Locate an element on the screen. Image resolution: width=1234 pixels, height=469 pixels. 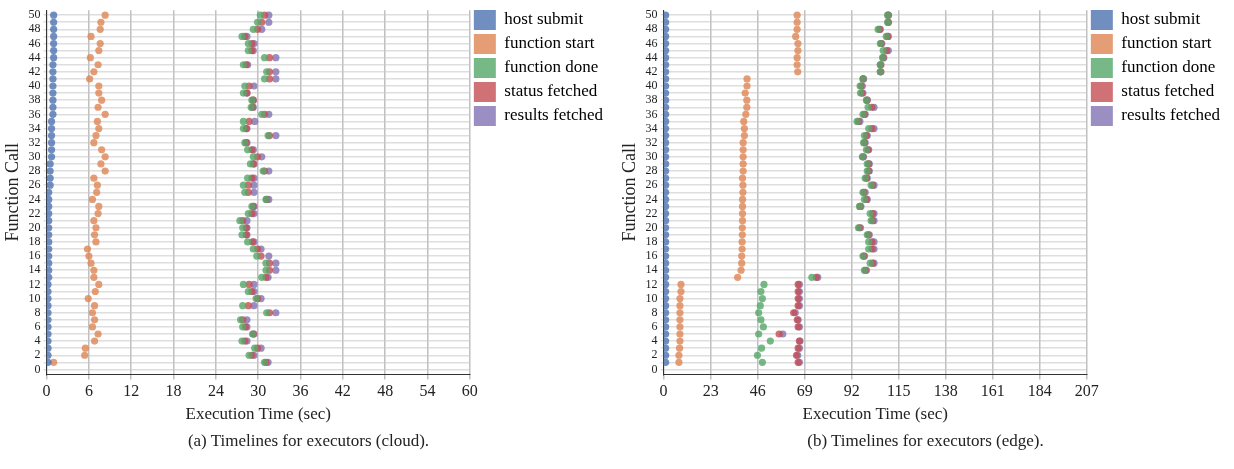
x-tick-label: 92 is located at coordinates (851, 391).